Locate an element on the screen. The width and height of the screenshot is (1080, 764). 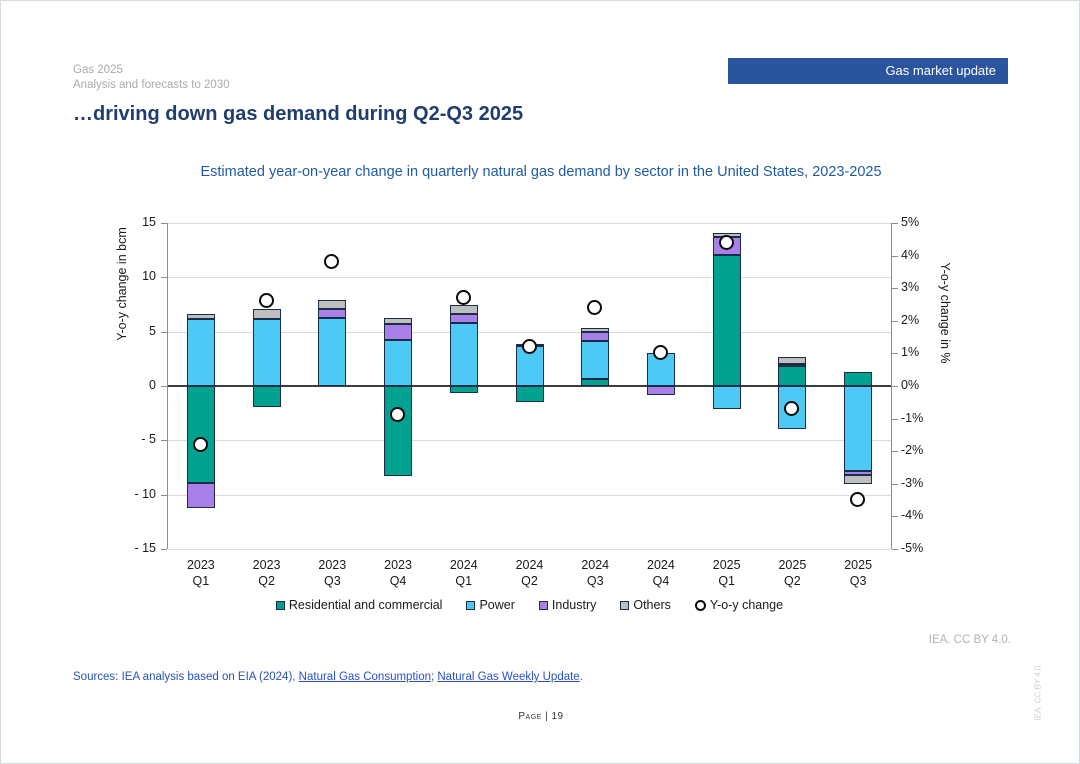
y-axis-tick-label-right: -5% is located at coordinates (912, 548).